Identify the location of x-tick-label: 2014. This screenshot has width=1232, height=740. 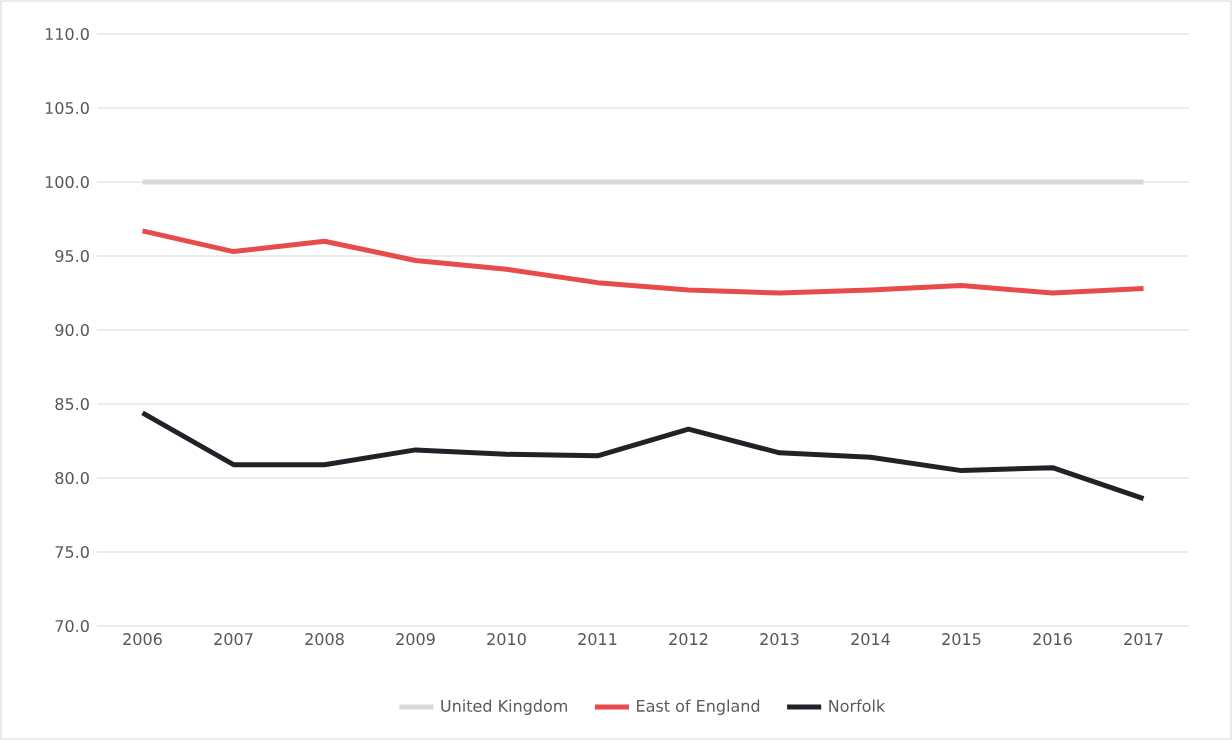
(870, 639).